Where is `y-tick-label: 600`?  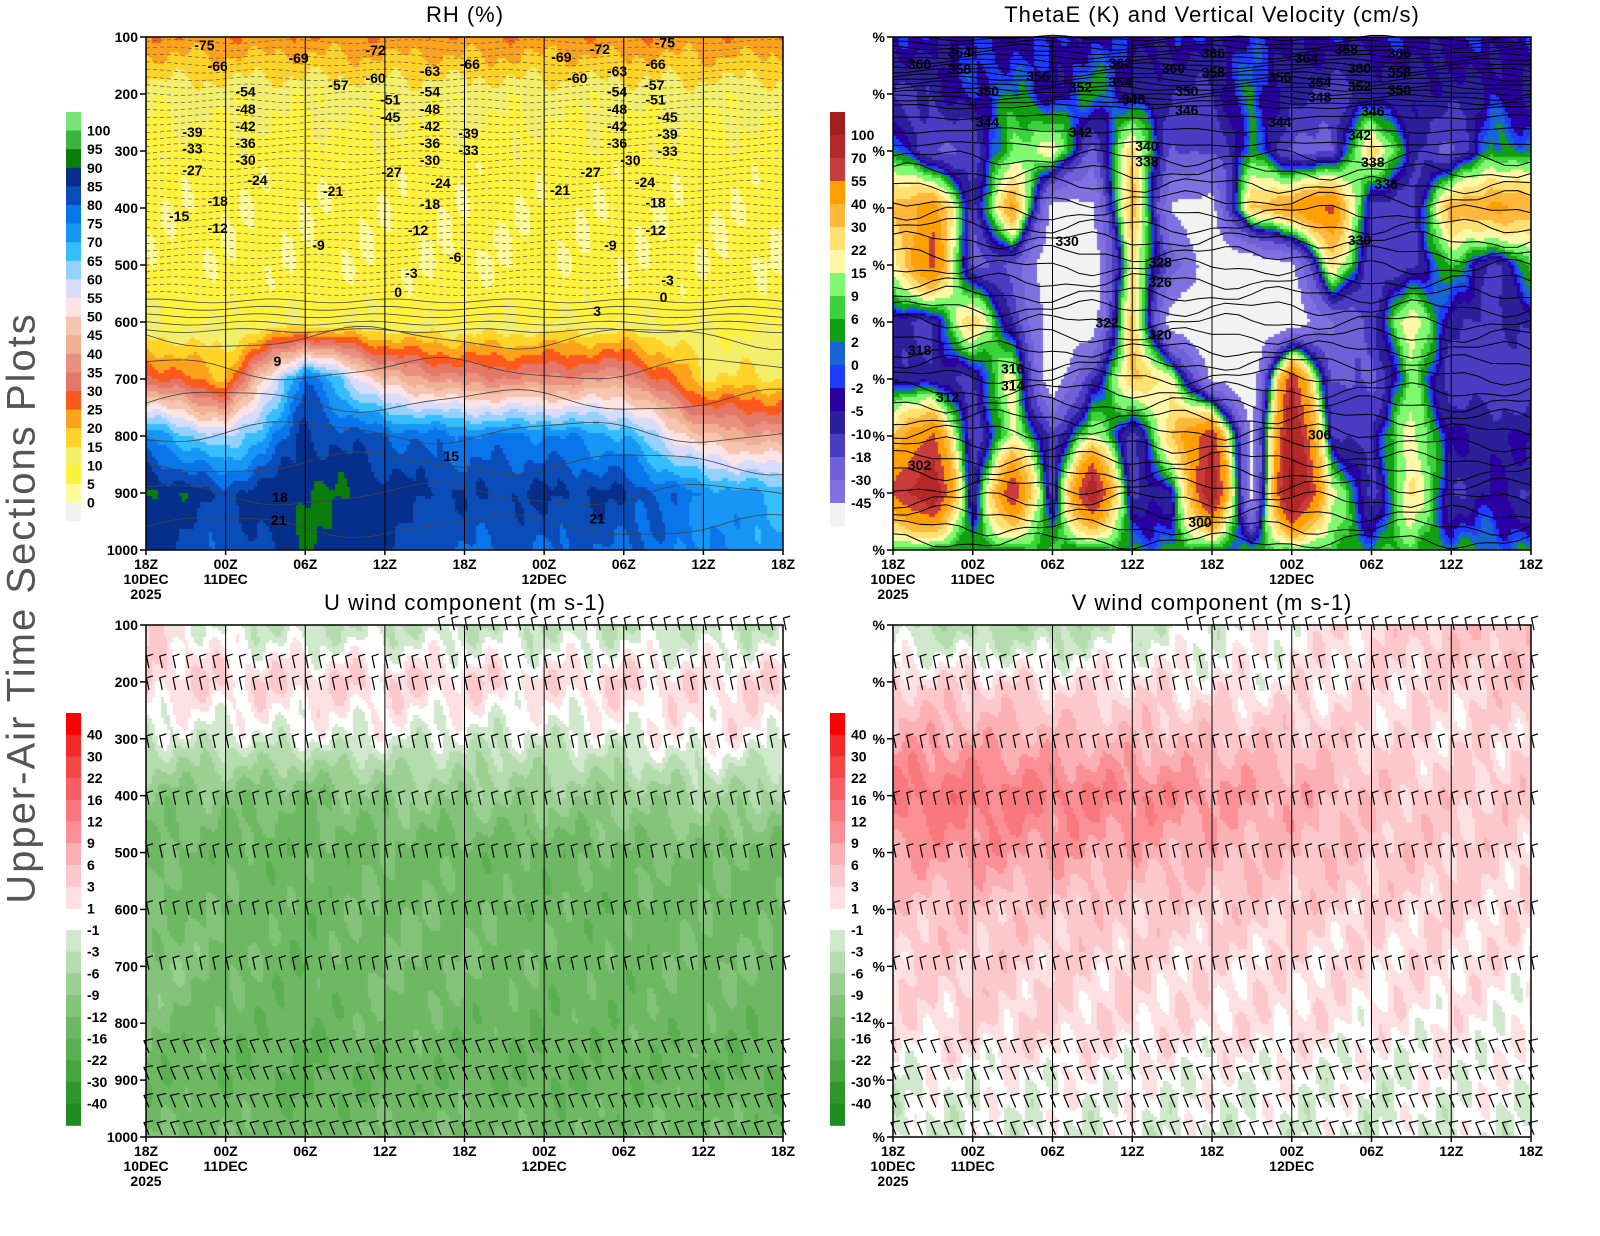
y-tick-label: 600 is located at coordinates (127, 909).